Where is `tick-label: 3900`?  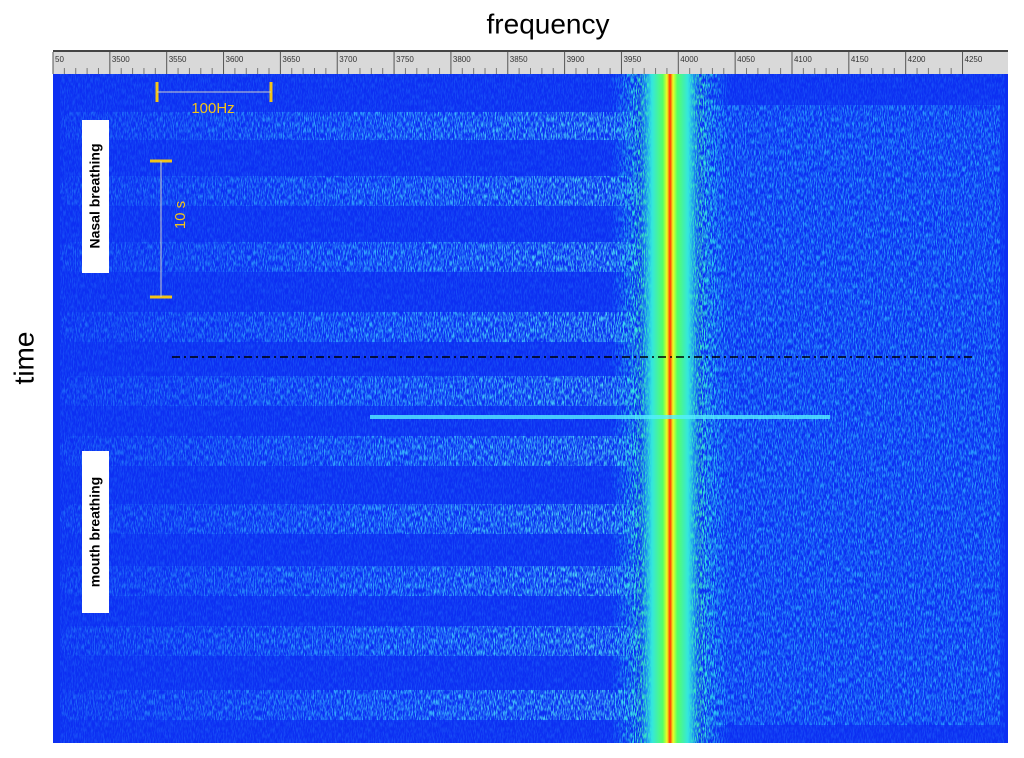 tick-label: 3900 is located at coordinates (576, 59).